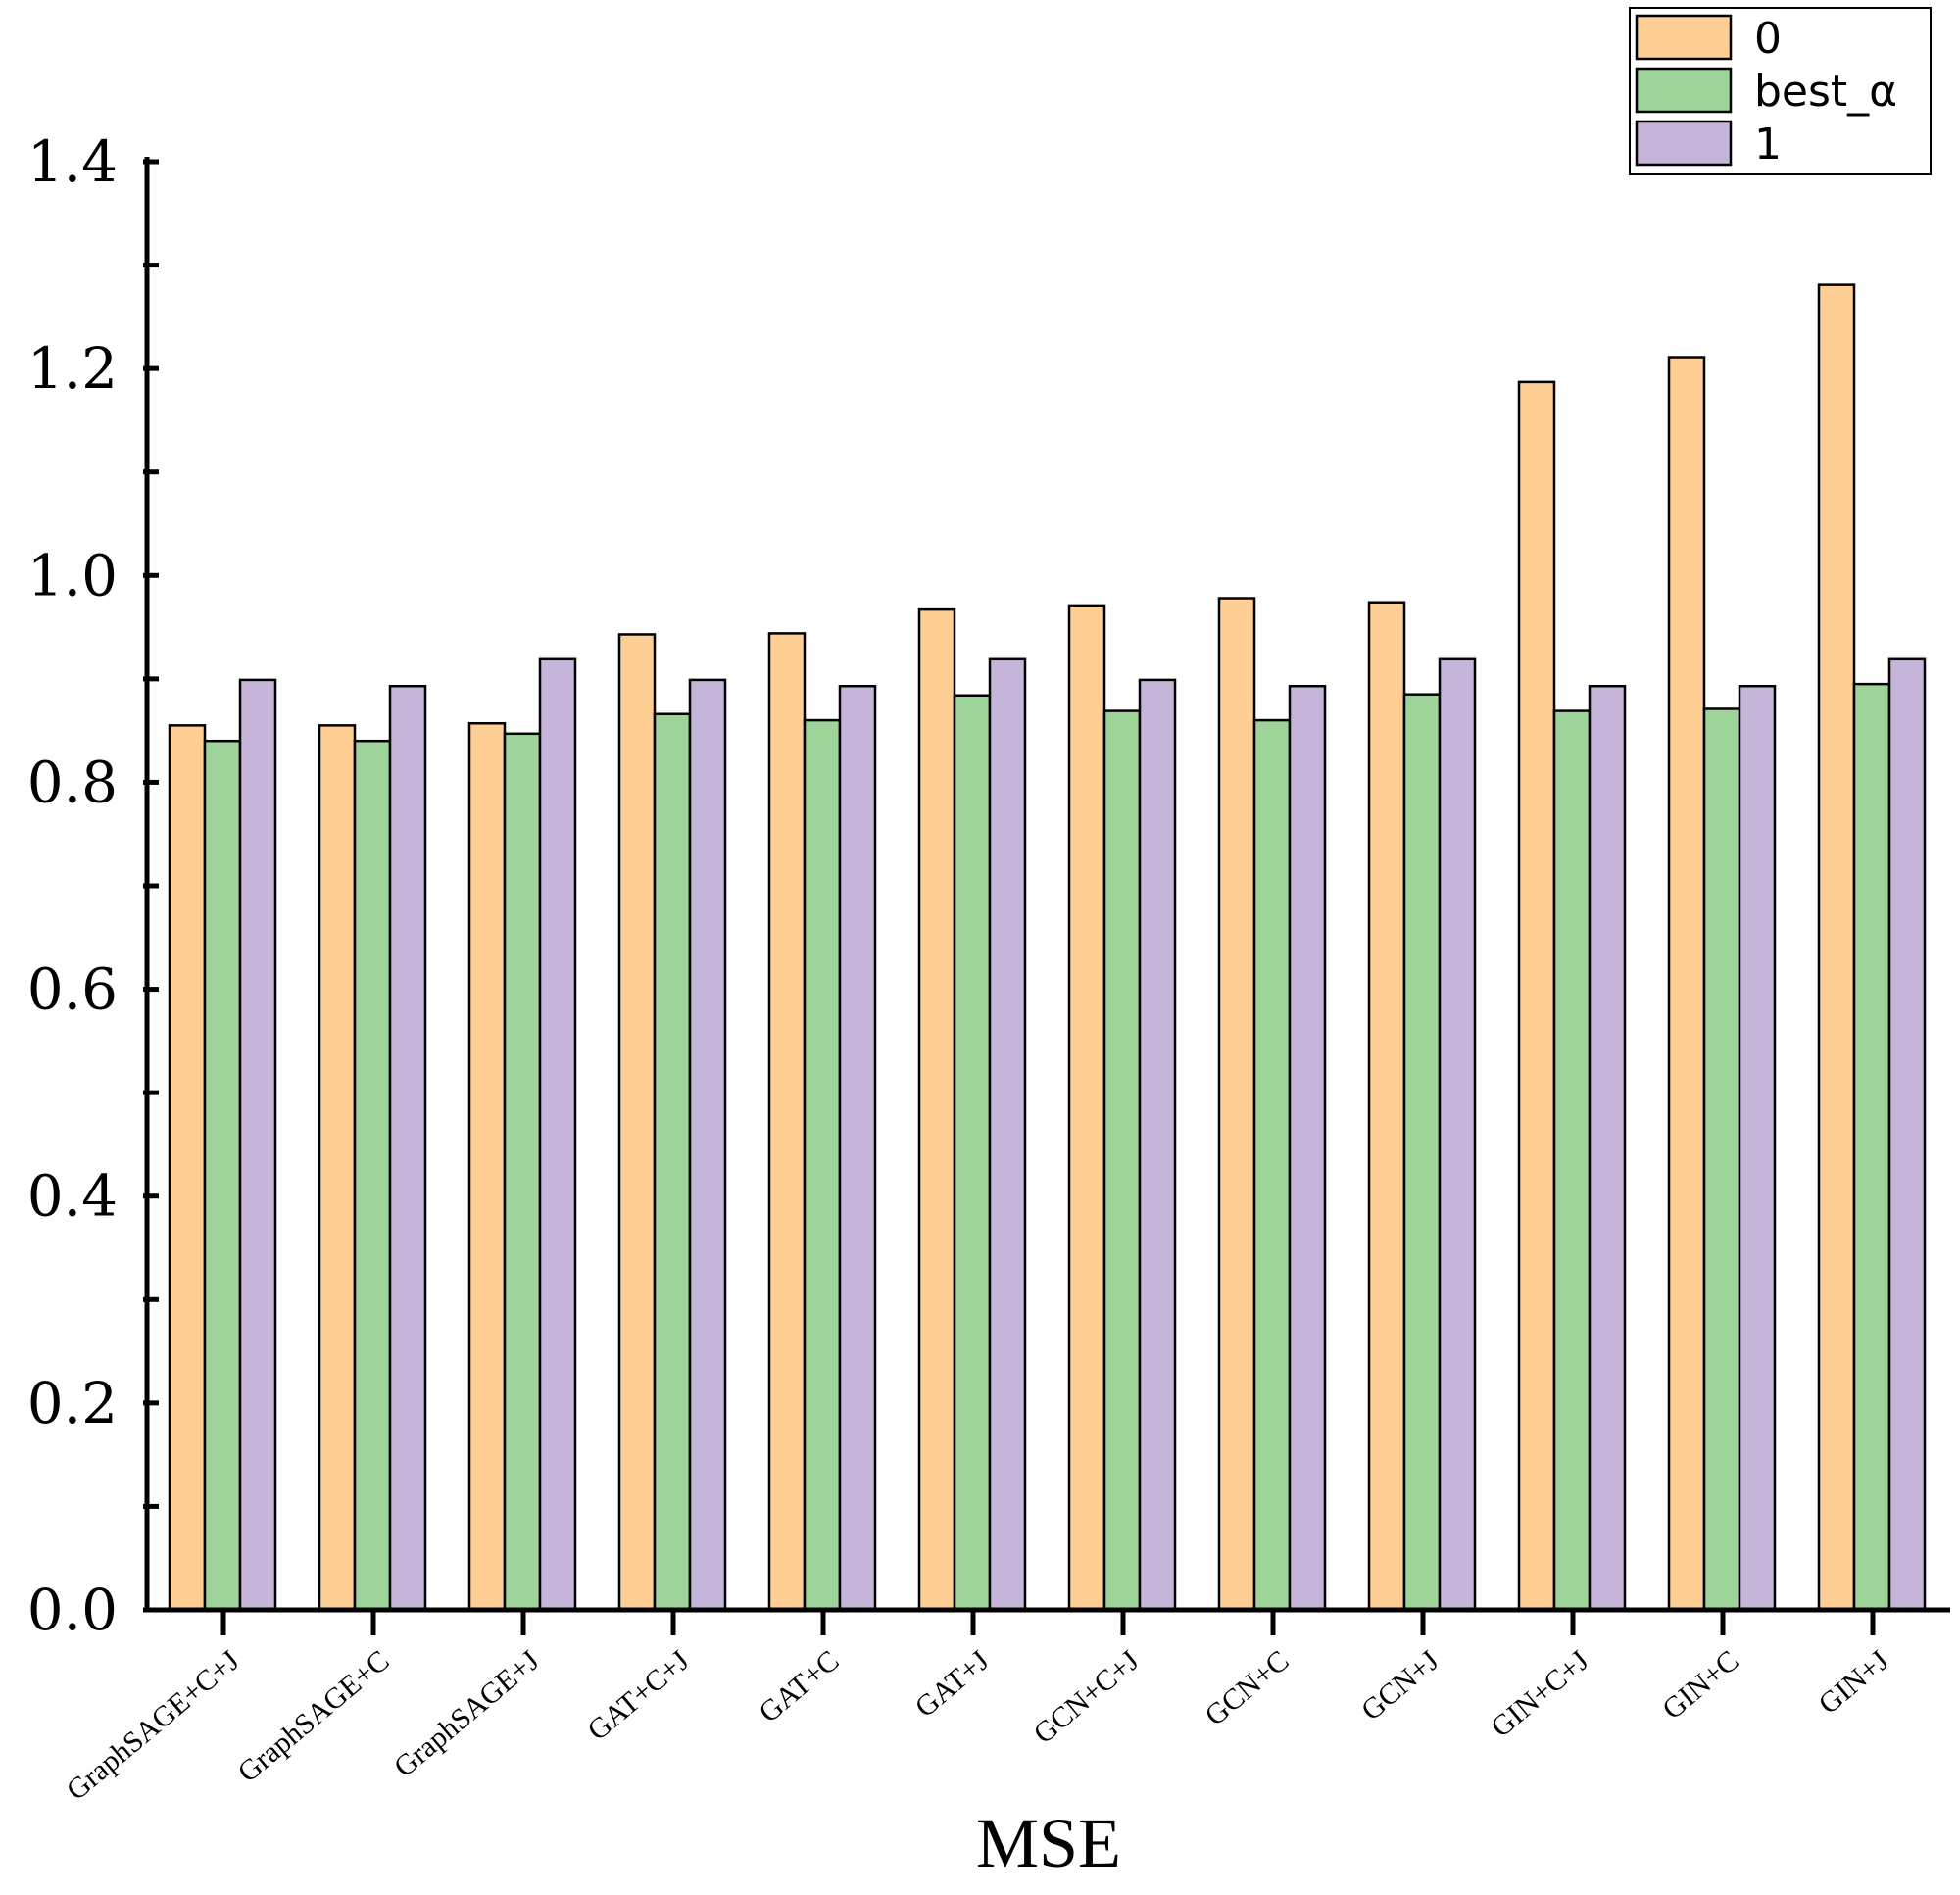  I want to click on x-tick-label: GraphSAGE+C, so click(314, 1717).